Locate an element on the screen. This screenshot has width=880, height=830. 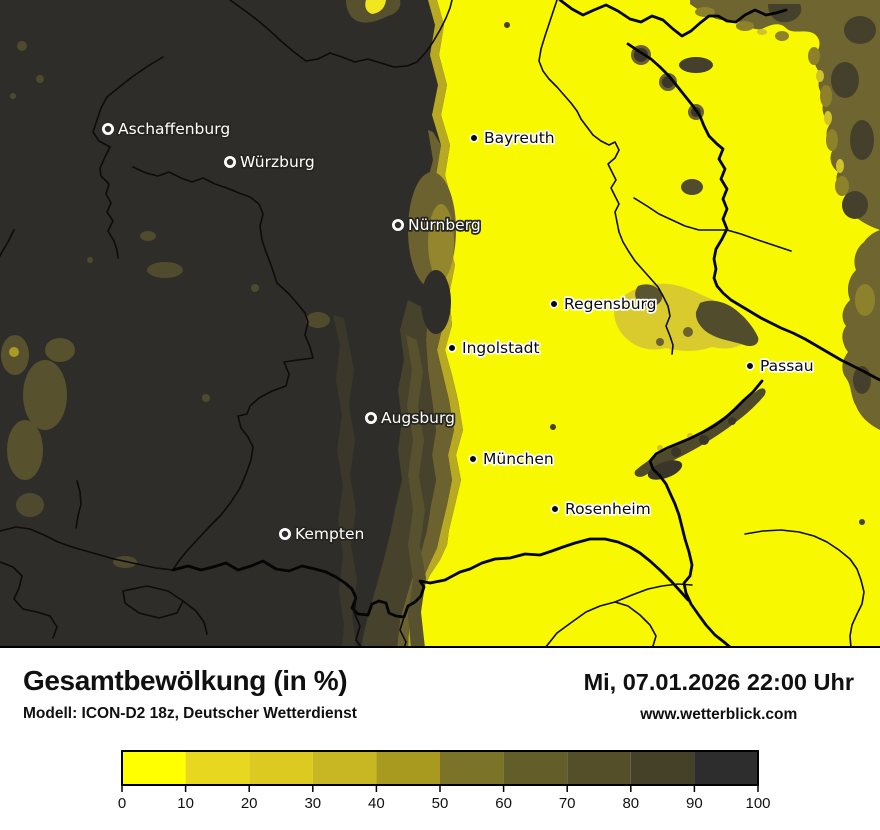
city-marker-ingolstadt: Ingolstadt is located at coordinates (494, 348).